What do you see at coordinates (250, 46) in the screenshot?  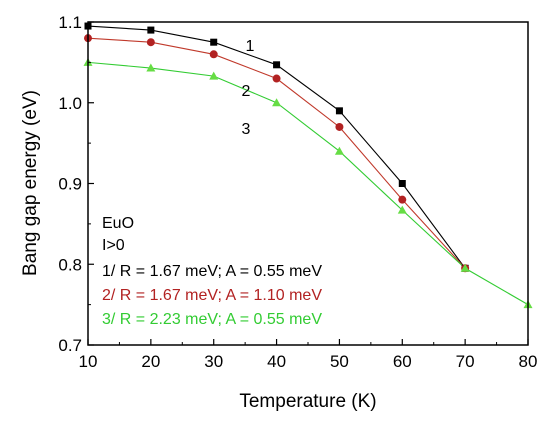 I see `series-1-label: 1` at bounding box center [250, 46].